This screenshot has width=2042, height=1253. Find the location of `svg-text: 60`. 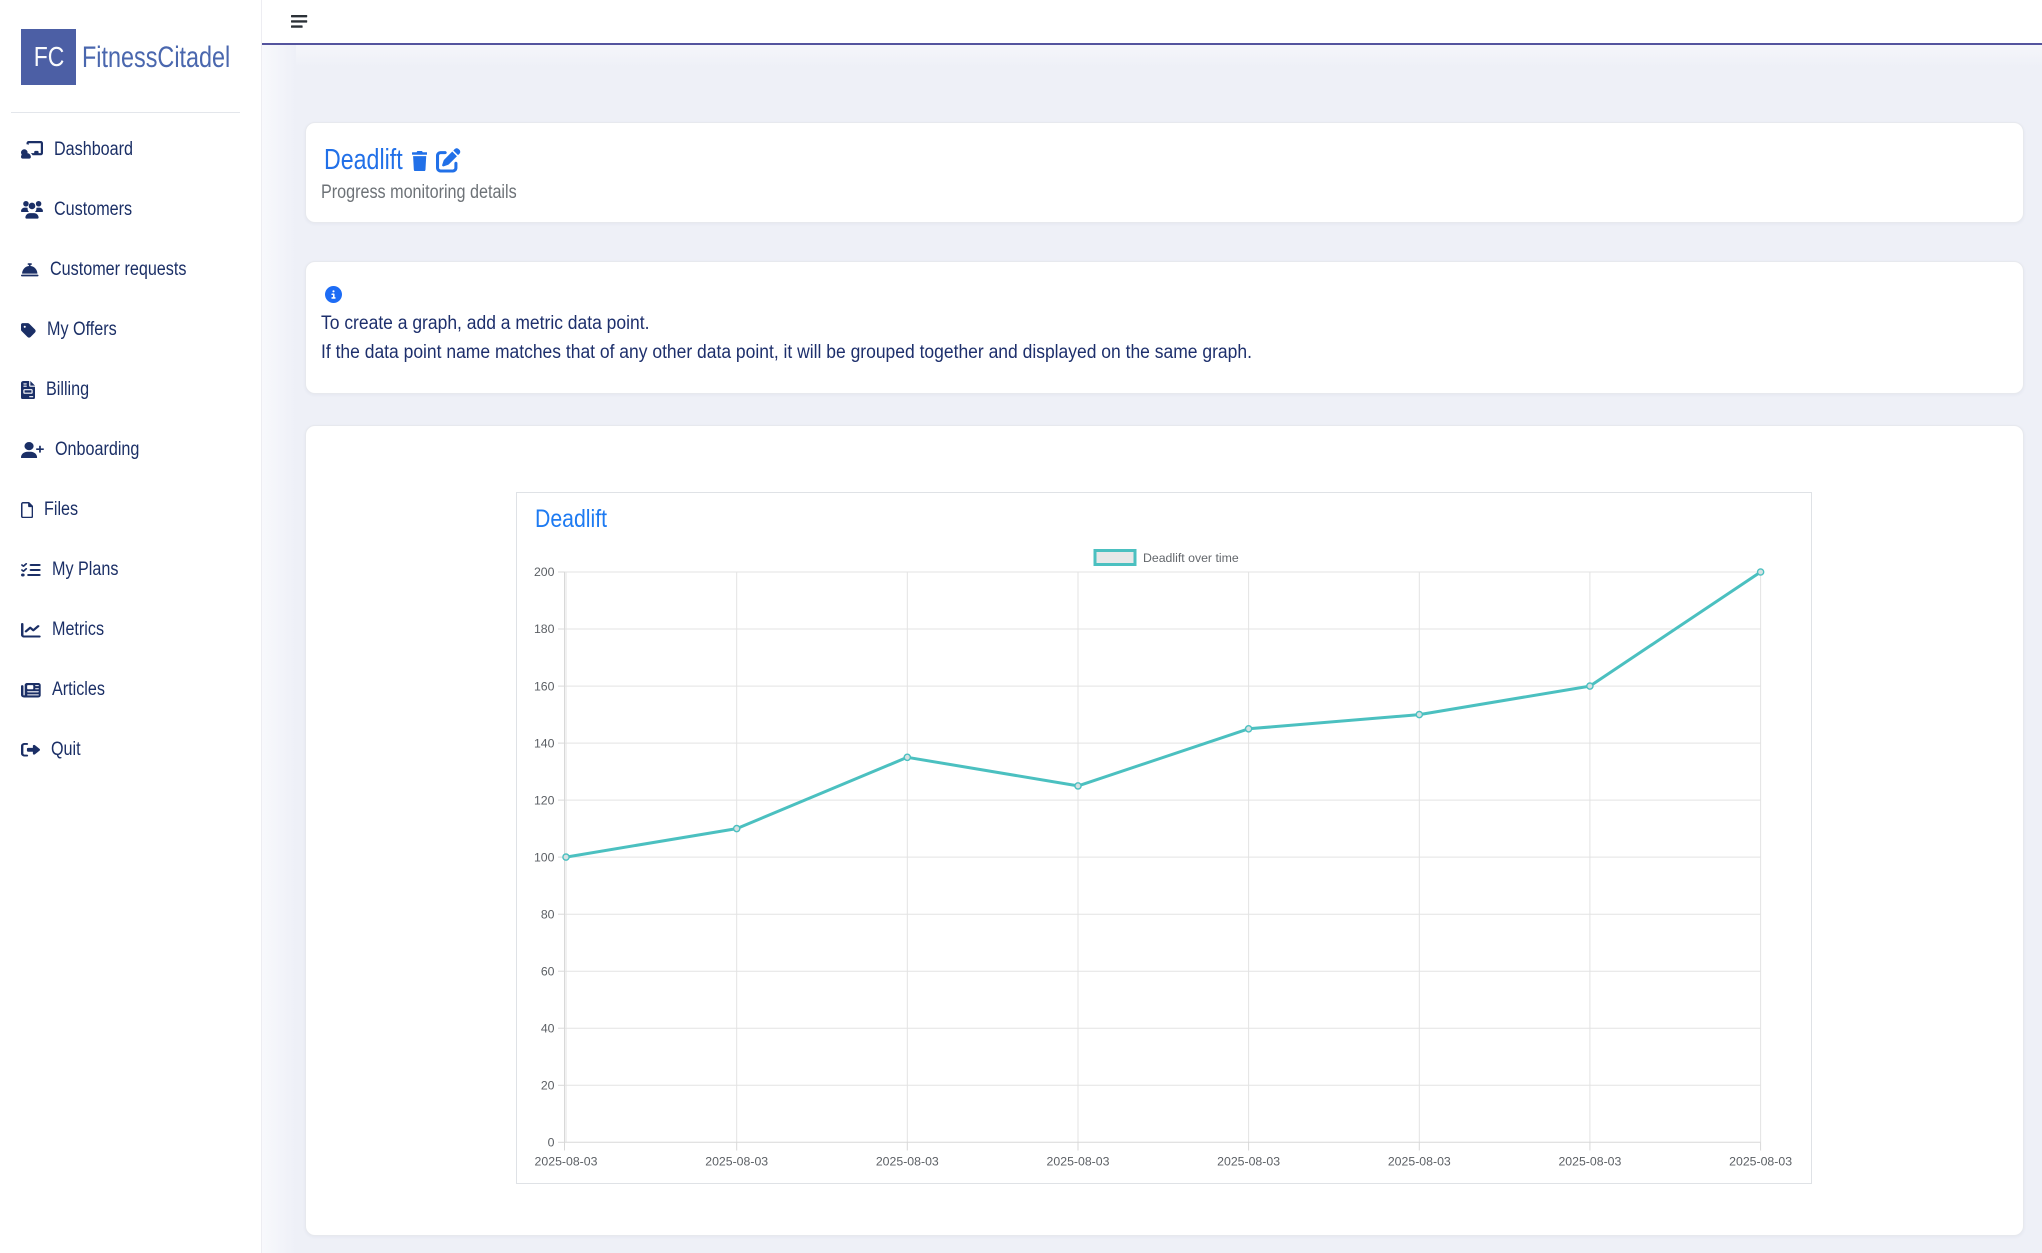

svg-text: 60 is located at coordinates (548, 971).